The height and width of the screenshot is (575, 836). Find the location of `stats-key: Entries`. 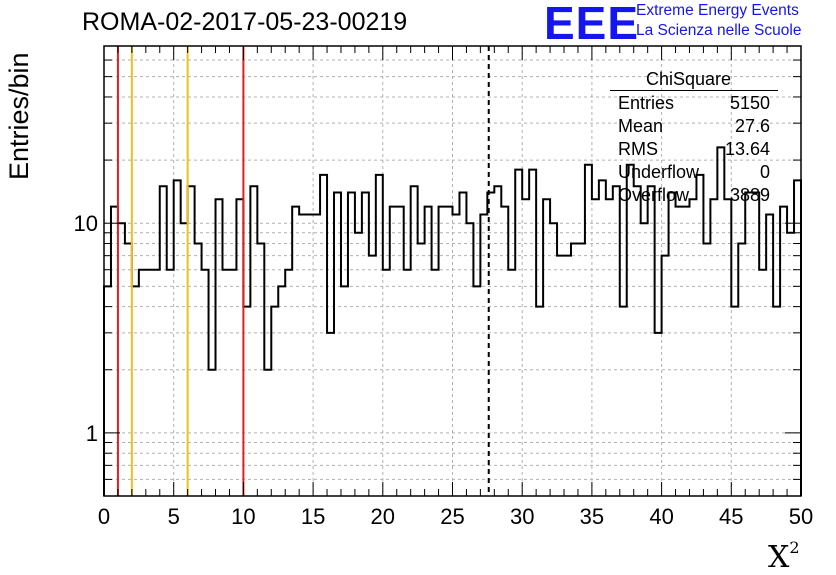

stats-key: Entries is located at coordinates (646, 103).